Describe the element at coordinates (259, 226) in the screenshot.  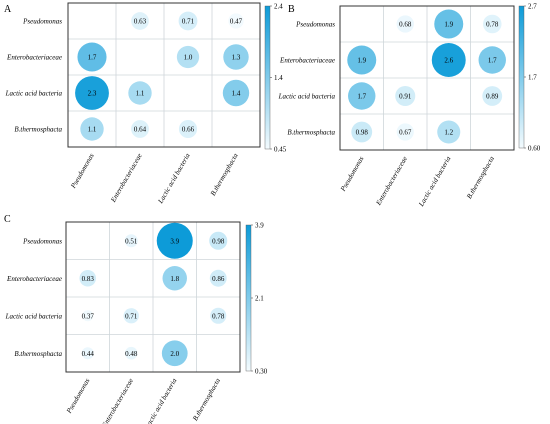
I see `colorbar-tick-label: 3.9` at that location.